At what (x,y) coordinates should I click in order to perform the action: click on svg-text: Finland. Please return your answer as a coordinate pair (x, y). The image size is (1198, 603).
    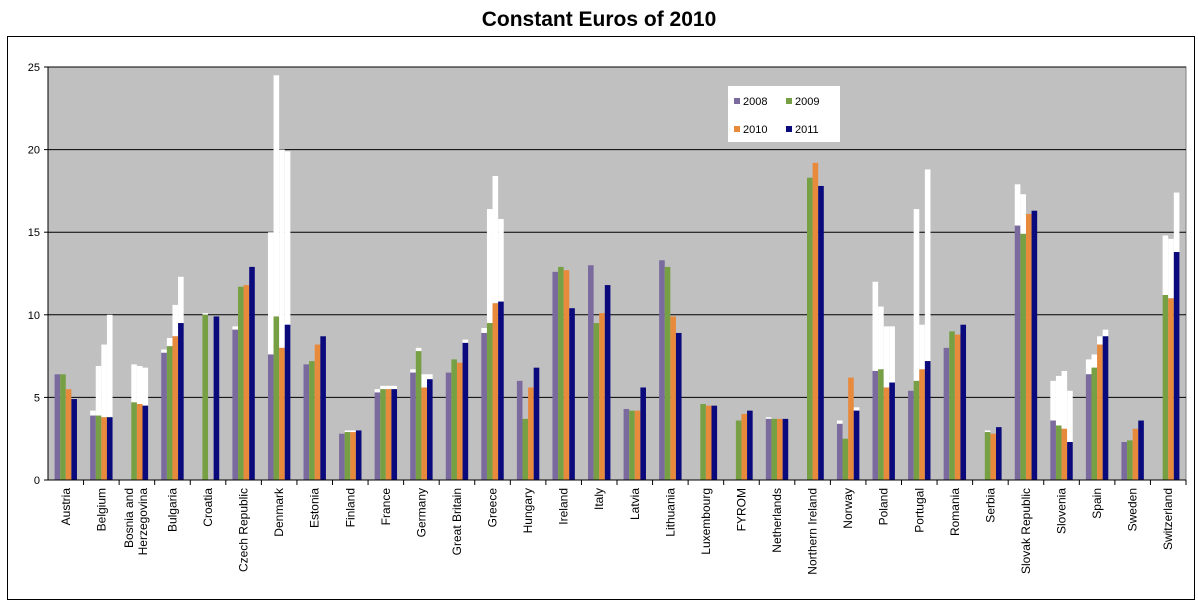
    Looking at the image, I should click on (350, 507).